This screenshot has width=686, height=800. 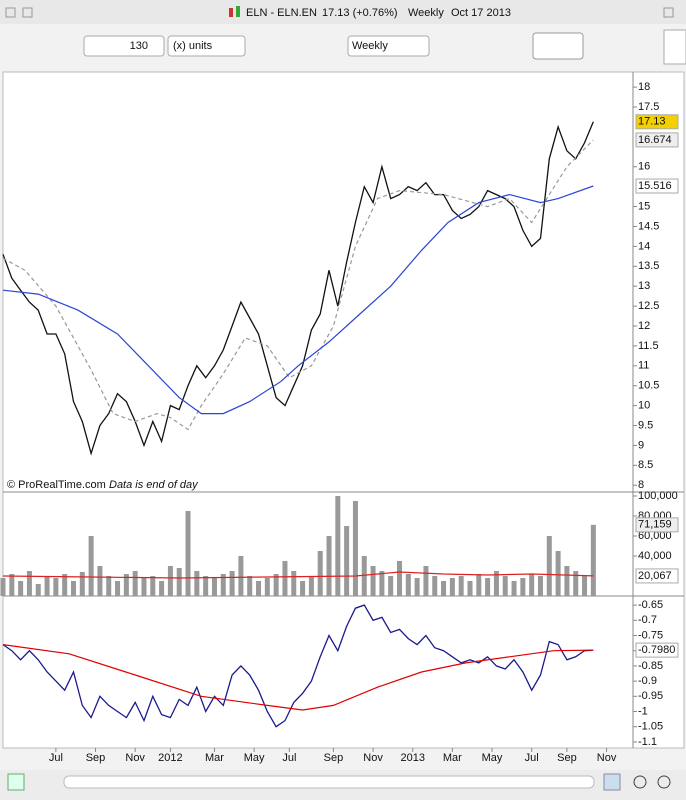 What do you see at coordinates (648, 306) in the screenshot?
I see `y-tick-label: 12.5` at bounding box center [648, 306].